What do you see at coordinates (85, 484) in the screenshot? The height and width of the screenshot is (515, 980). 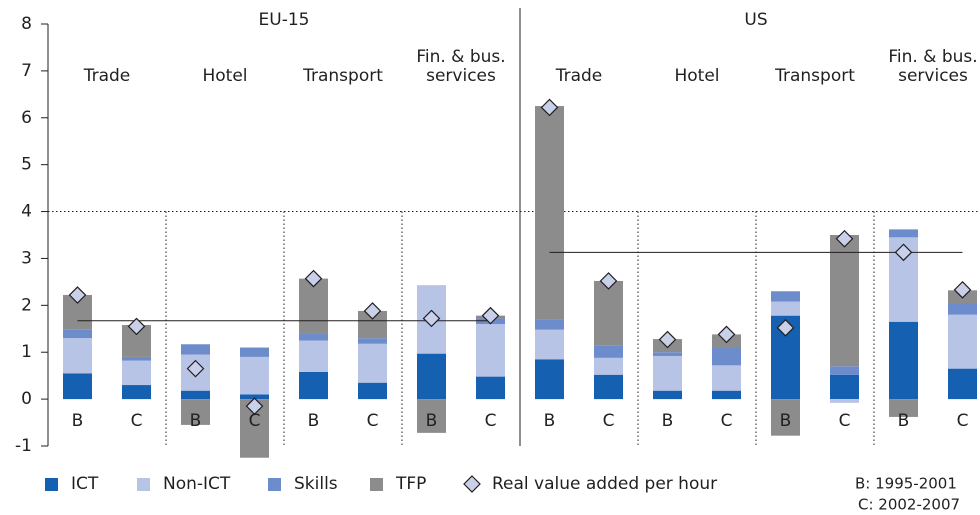 I see `legend-label: ICT` at bounding box center [85, 484].